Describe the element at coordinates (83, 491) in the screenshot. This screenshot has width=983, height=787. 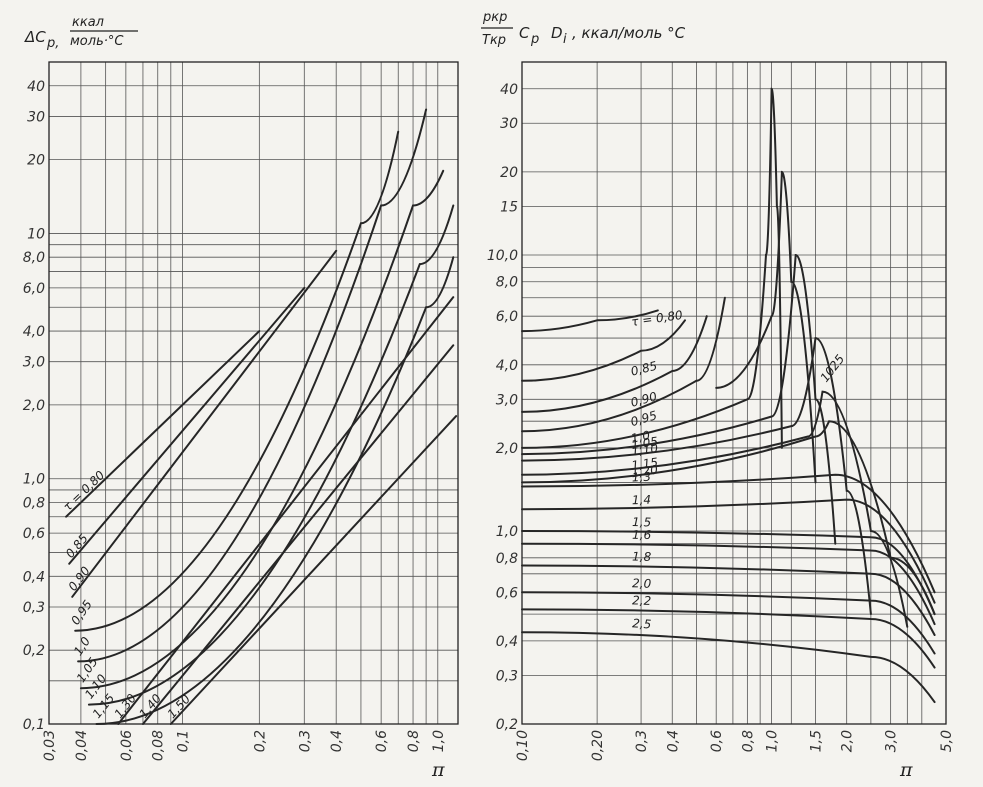
I see `series-label: τ = 0,80` at that location.